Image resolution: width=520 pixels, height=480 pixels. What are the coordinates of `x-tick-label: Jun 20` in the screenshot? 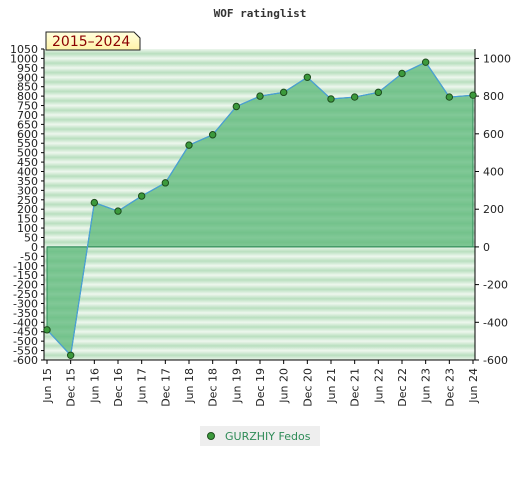 It's located at (284, 386).